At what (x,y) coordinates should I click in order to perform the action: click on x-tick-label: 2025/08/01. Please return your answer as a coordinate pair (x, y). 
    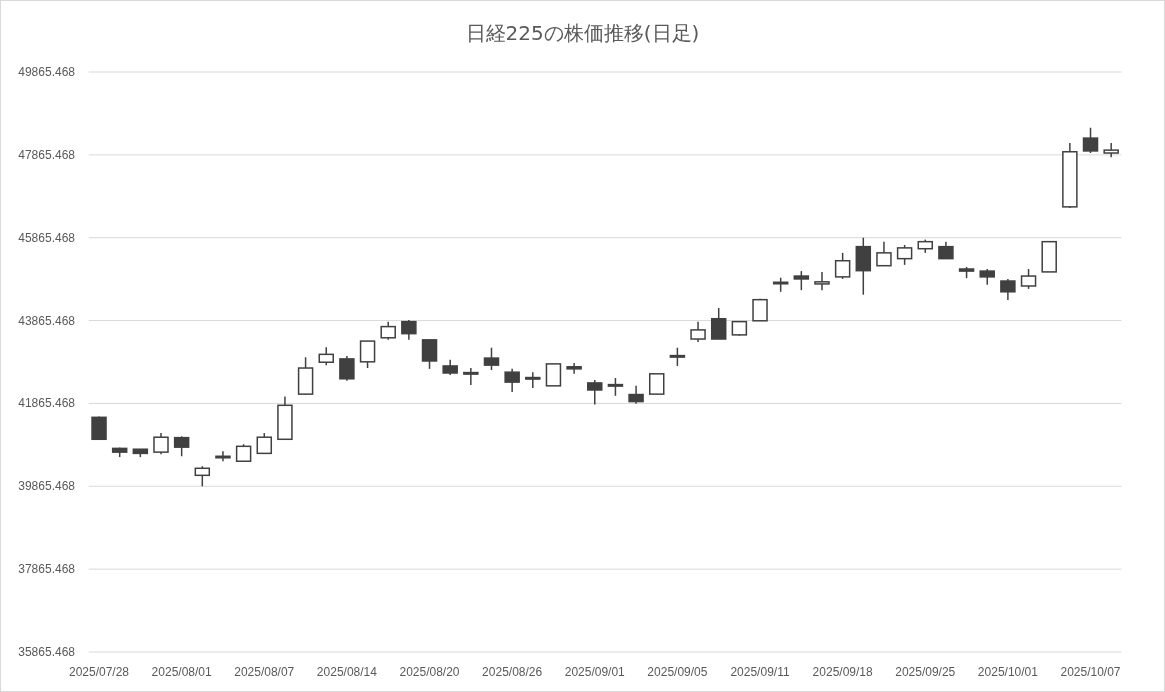
    Looking at the image, I should click on (182, 672).